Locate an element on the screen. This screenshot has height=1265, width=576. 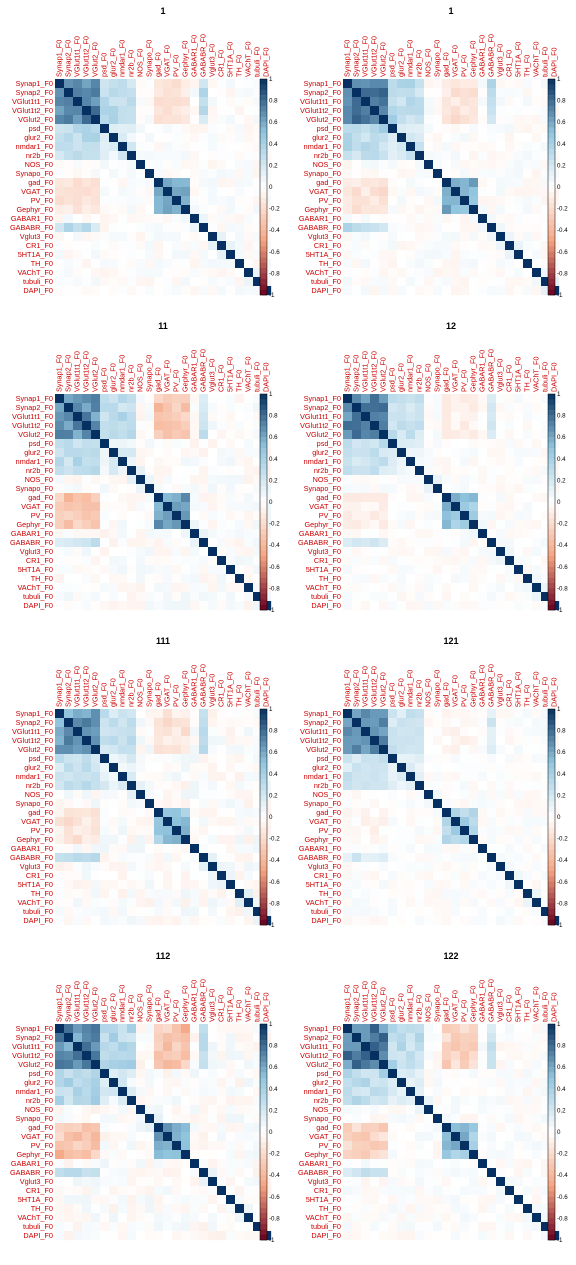
column-label: VGlut1t2_F0 is located at coordinates (85, 371).